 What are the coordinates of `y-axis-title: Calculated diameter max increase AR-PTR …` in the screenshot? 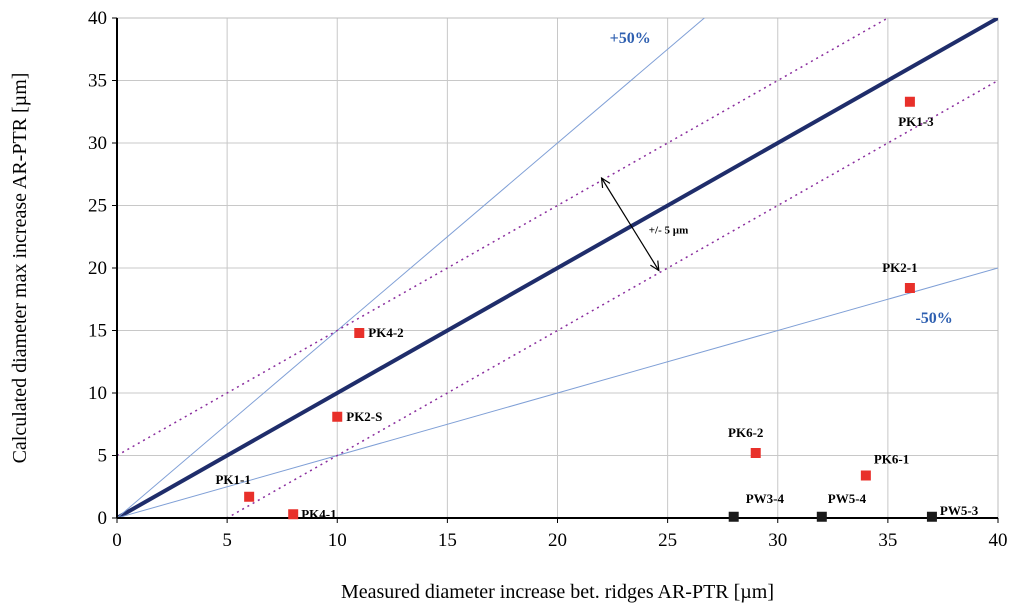 It's located at (20, 268).